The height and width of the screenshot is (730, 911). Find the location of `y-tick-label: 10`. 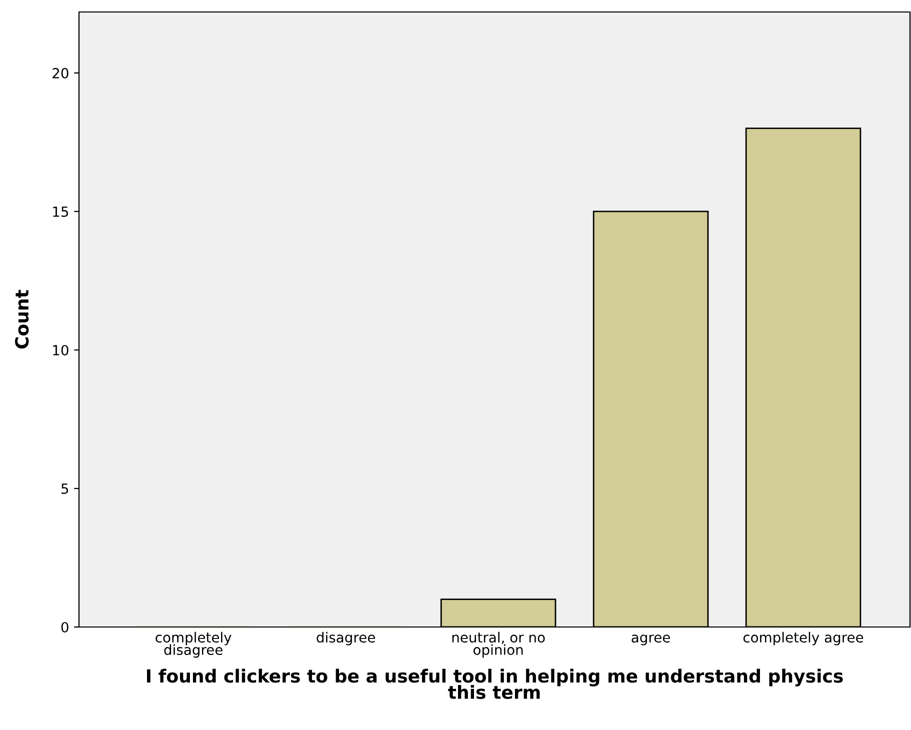

y-tick-label: 10 is located at coordinates (60, 350).